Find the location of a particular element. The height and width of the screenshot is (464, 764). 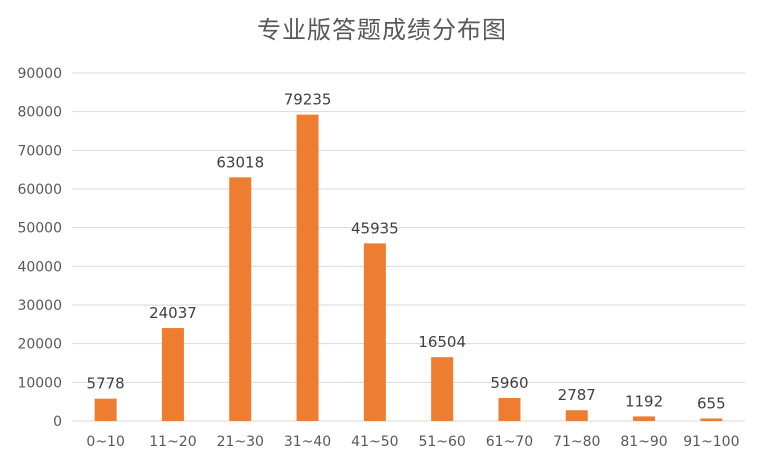

y-tick-label: 20000 is located at coordinates (39, 345).